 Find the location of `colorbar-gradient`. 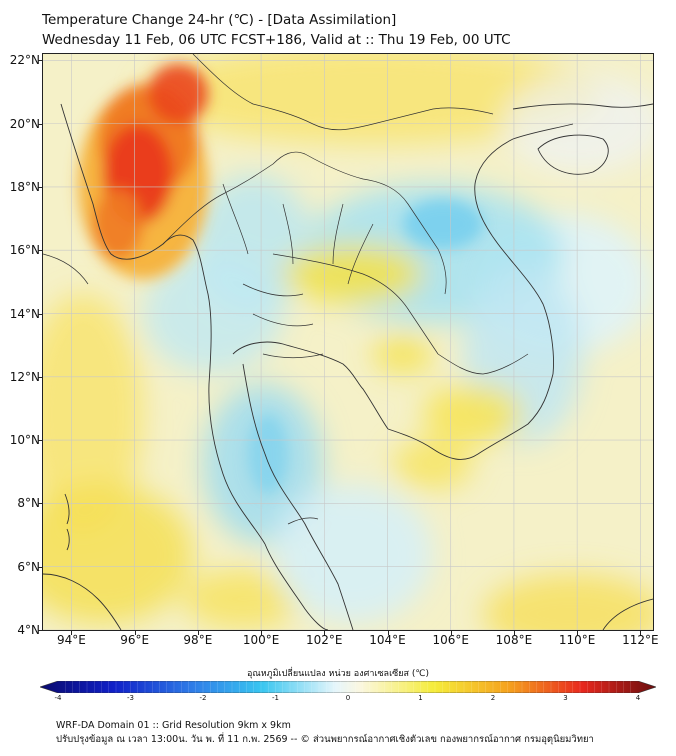

colorbar-gradient is located at coordinates (348, 687).